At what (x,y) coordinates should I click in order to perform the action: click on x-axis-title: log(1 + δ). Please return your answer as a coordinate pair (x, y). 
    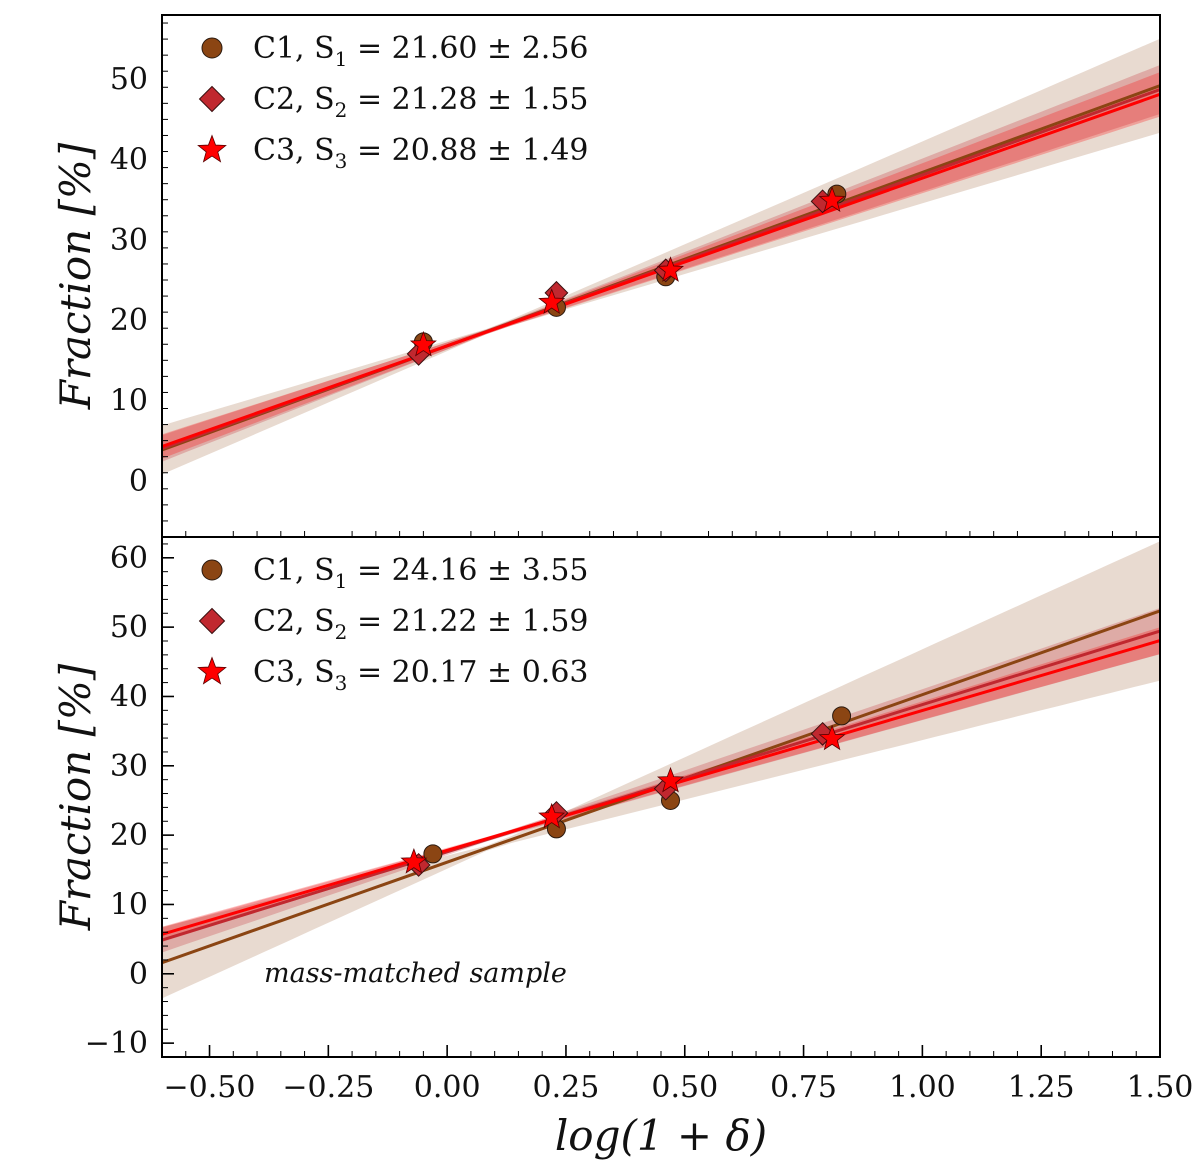
    Looking at the image, I should click on (661, 1135).